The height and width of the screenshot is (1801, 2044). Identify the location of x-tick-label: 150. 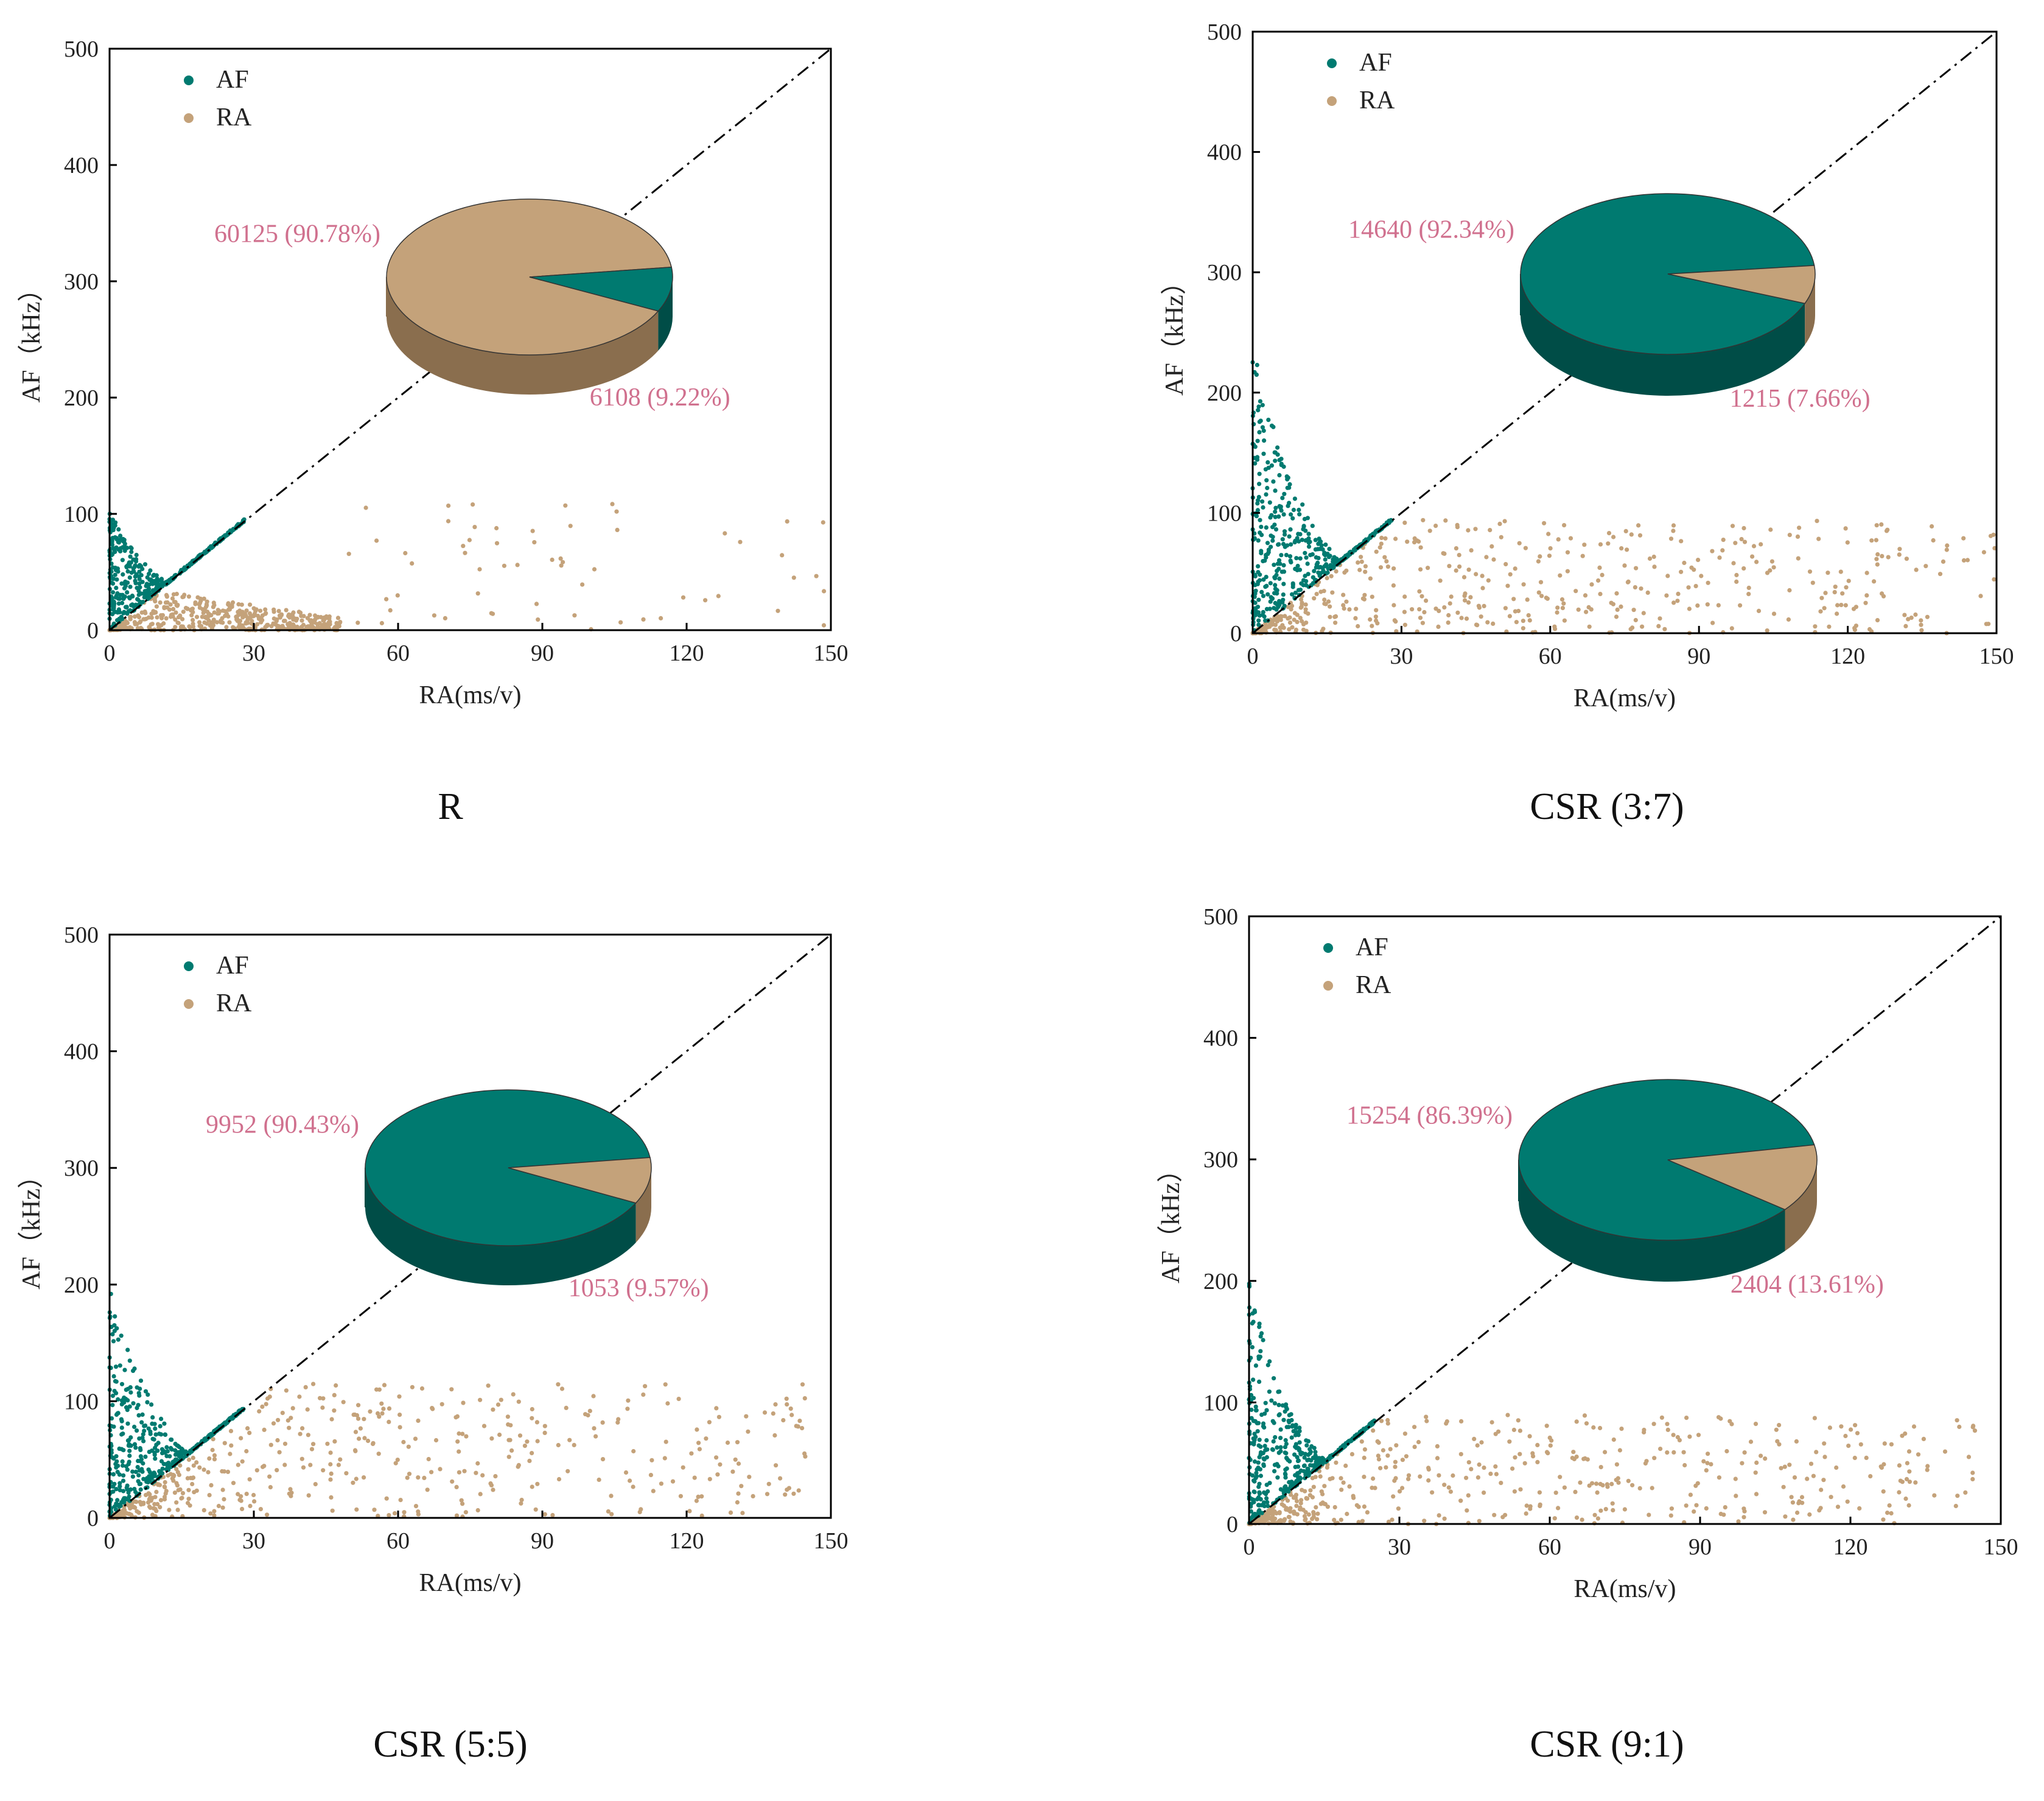
(2001, 1547).